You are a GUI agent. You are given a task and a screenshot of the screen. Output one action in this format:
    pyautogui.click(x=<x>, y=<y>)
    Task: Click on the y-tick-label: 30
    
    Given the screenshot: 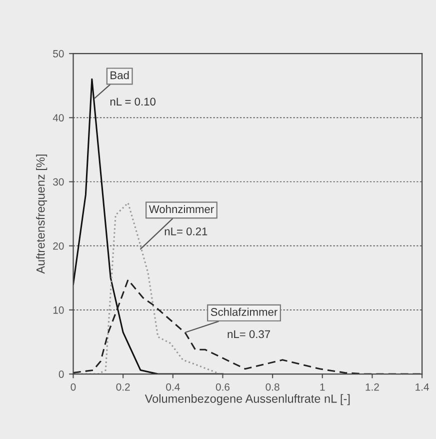 What is the action you would take?
    pyautogui.click(x=58, y=182)
    